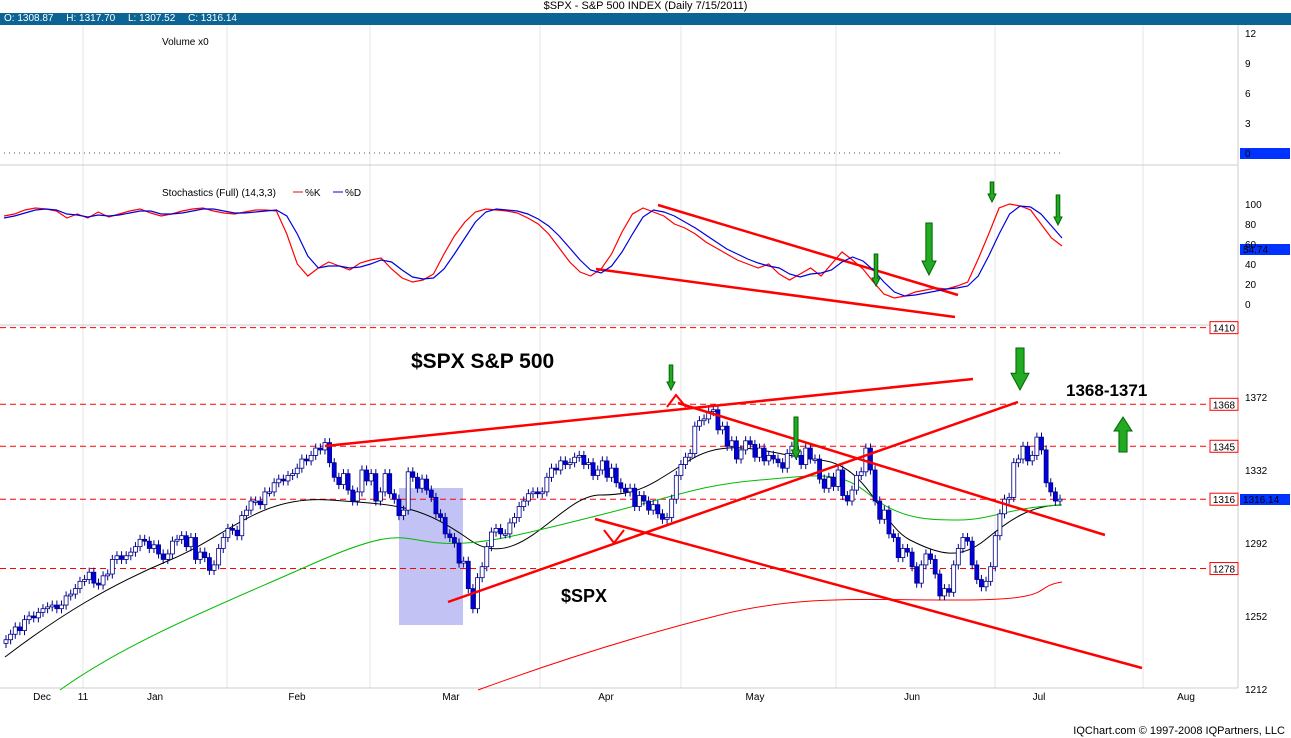  I want to click on chart-title: $SPX - S&P 500 INDEX (Daily 7/15/2011), so click(645, 6).